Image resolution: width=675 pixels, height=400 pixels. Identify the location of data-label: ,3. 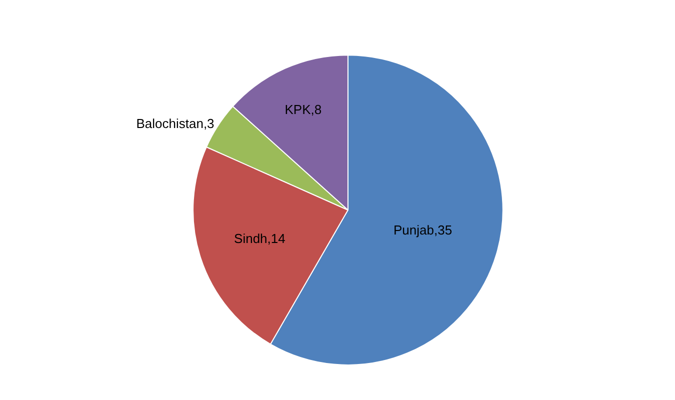
(208, 123).